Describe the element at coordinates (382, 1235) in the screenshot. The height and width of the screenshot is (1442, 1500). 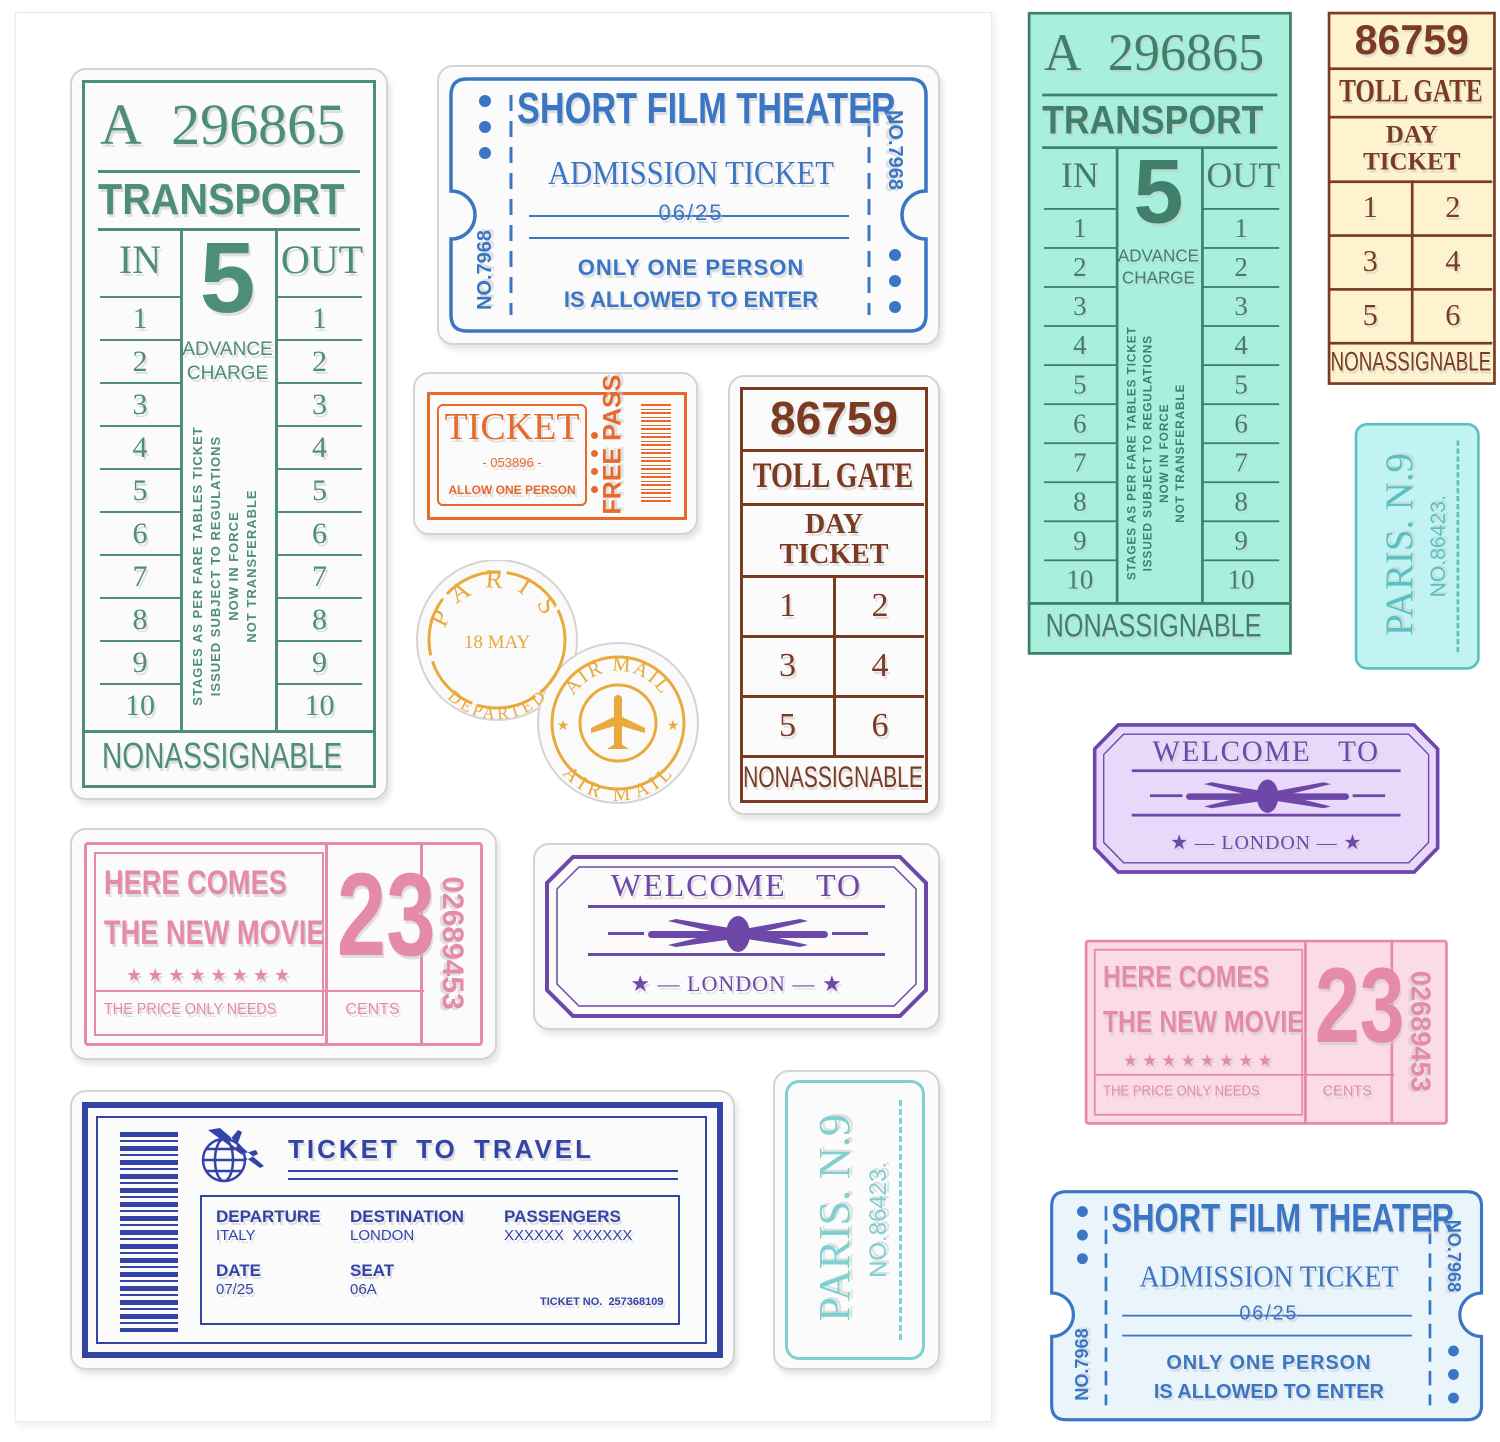
I see `field-value: LONDON` at that location.